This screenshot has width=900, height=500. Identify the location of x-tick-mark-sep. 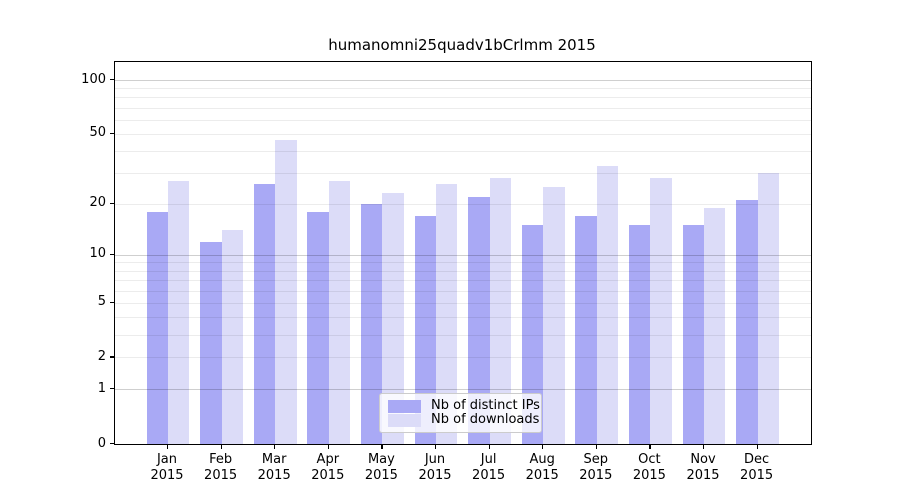
(596, 447).